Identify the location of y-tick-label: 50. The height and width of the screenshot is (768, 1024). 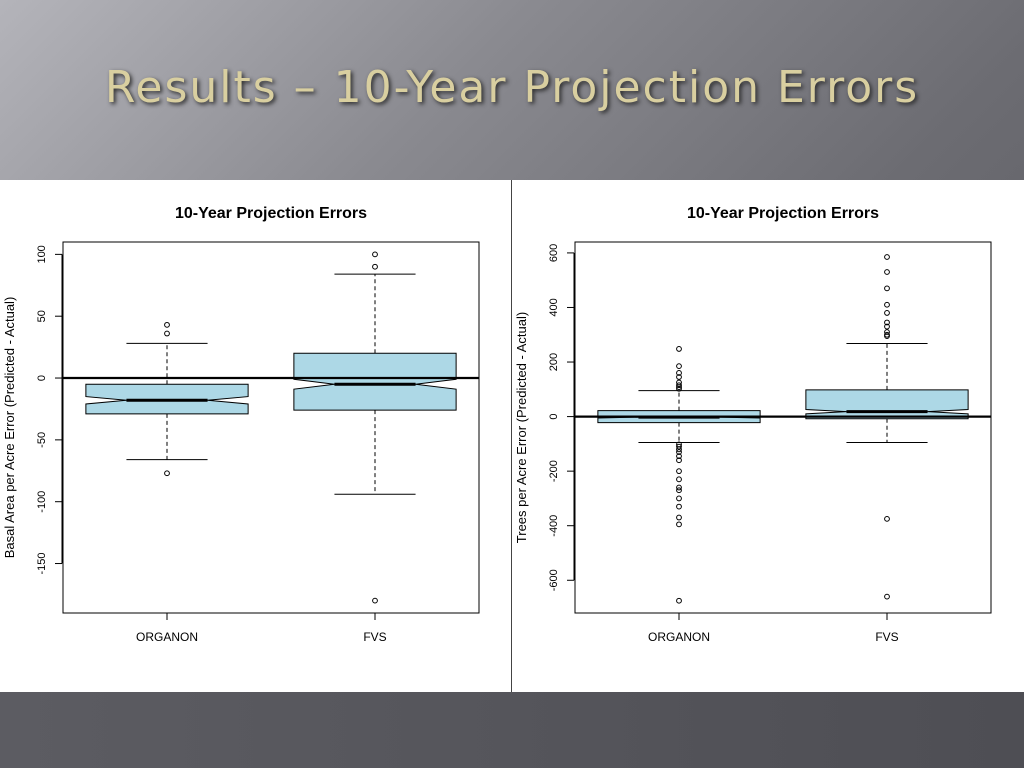
(42, 316).